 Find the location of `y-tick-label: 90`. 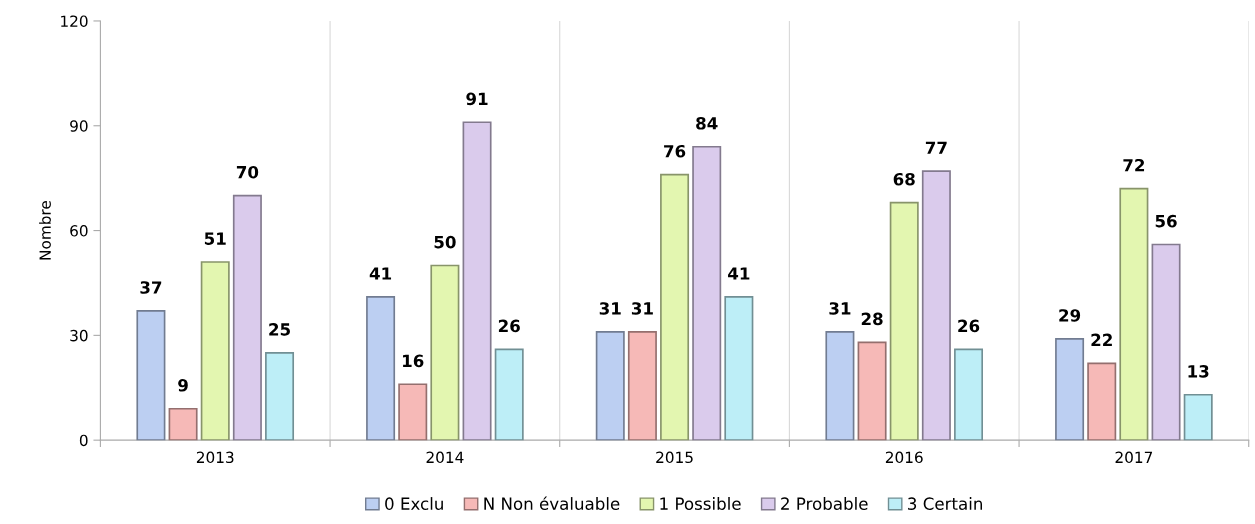

y-tick-label: 90 is located at coordinates (79, 126).